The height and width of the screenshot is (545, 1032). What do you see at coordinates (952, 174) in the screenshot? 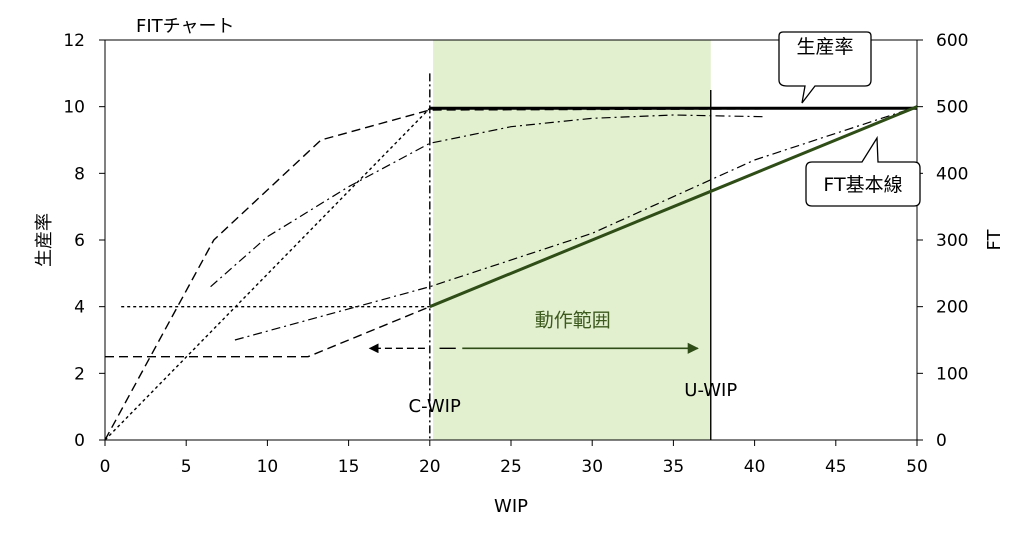
I see `y2-tick-label: 400` at bounding box center [952, 174].